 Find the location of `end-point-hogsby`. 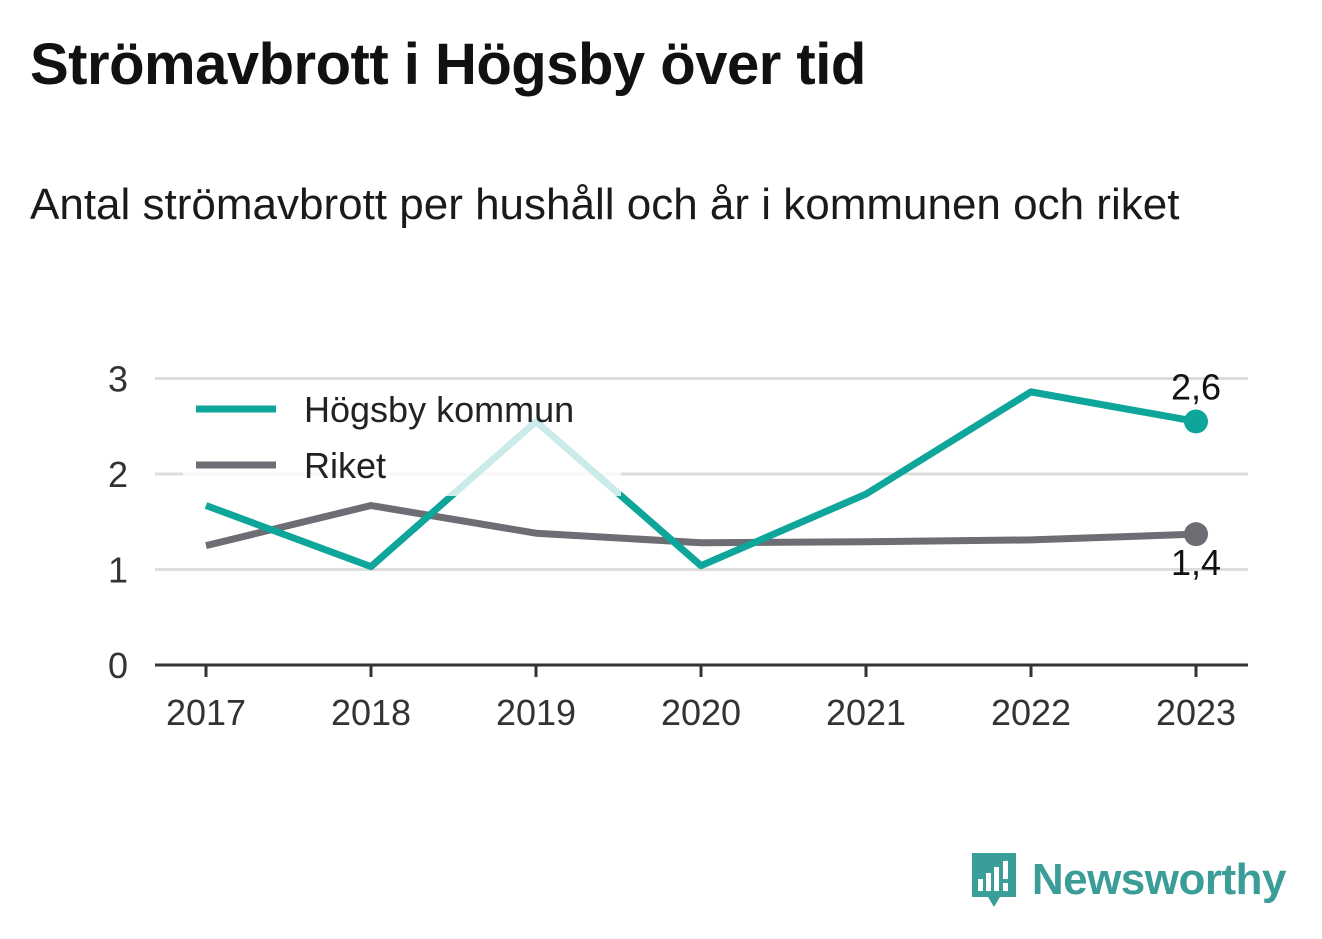

end-point-hogsby is located at coordinates (1196, 421).